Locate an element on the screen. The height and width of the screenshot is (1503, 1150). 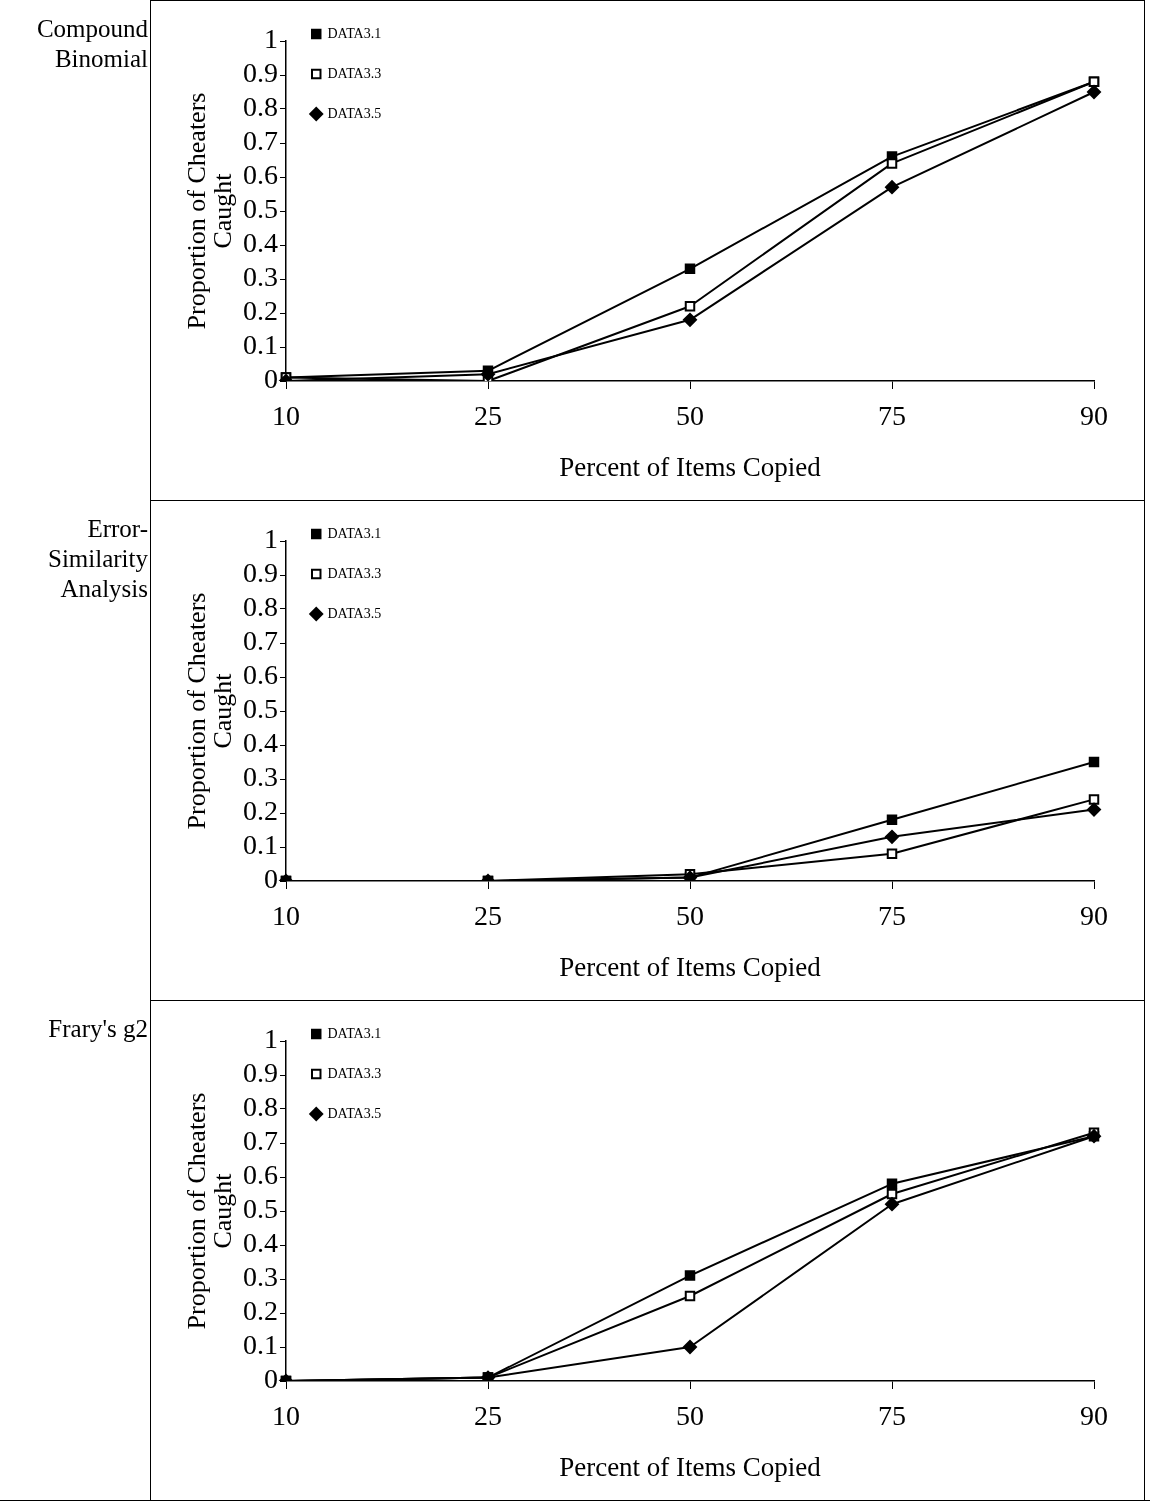
chart-title: Frary's g2 is located at coordinates (98, 1029).